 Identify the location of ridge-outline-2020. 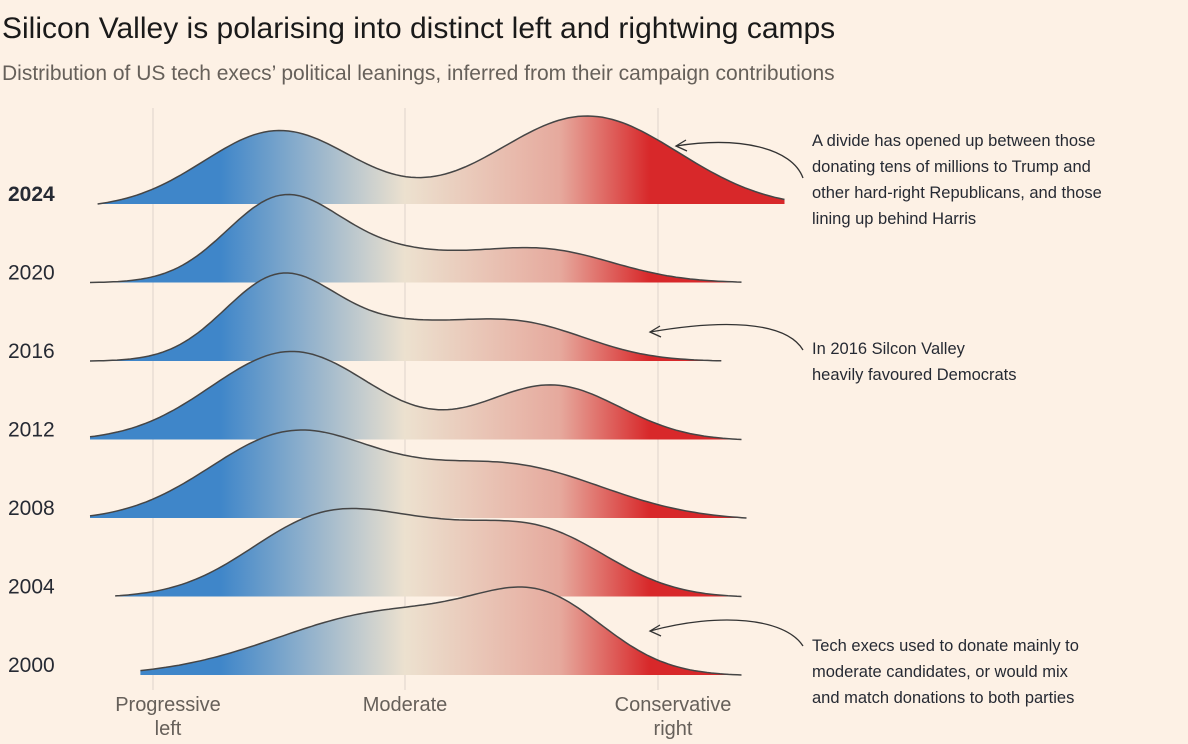
(415, 238).